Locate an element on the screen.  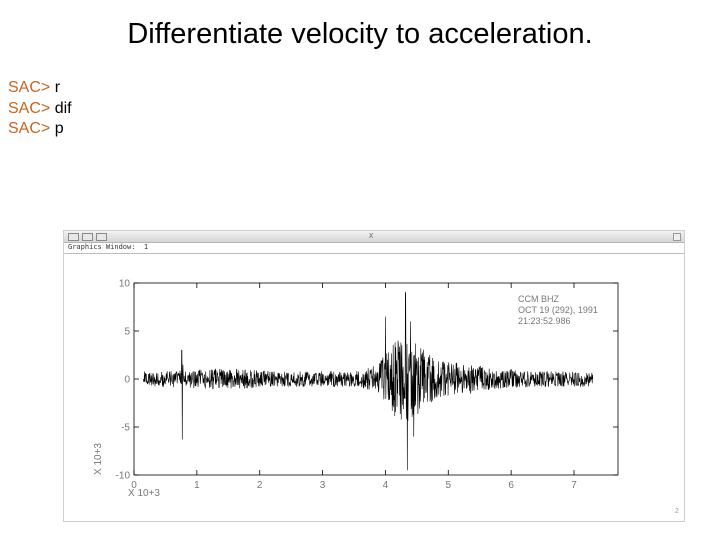
station-channel-label: CCM BHZ is located at coordinates (538, 299).